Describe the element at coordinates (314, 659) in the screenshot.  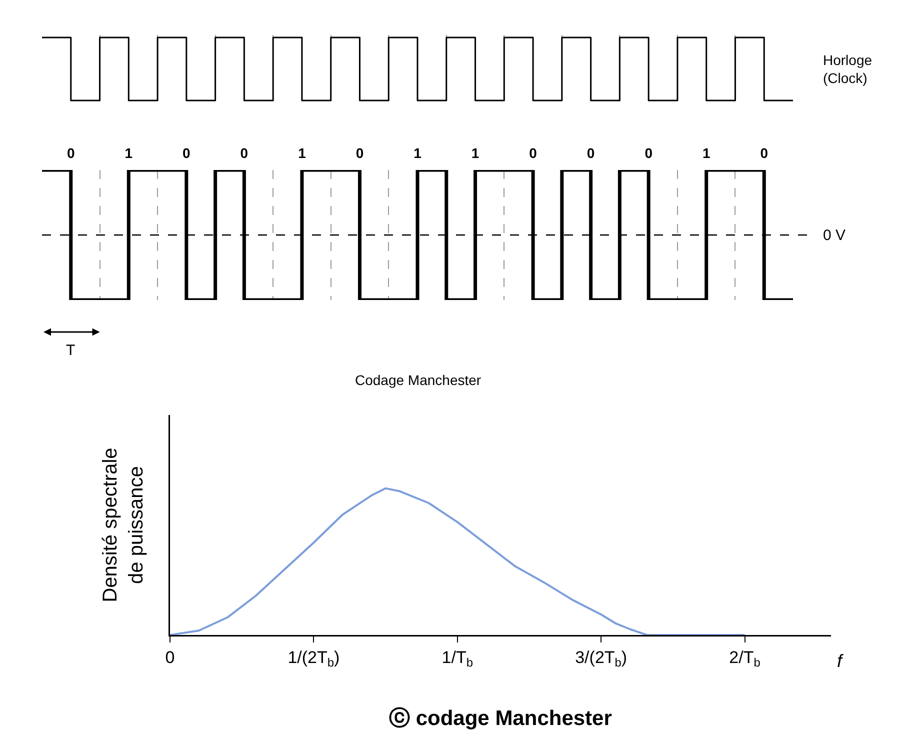
I see `x-tick-label: 1/(2T$_{b}$)` at that location.